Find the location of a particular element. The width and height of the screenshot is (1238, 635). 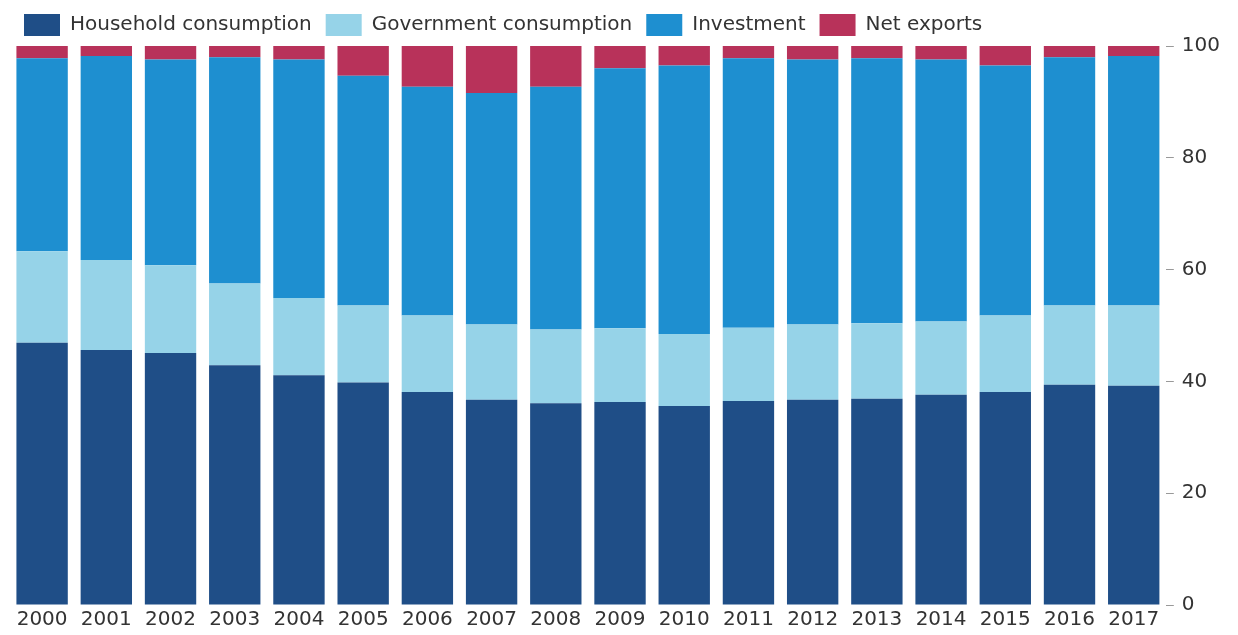

x-tick-label: 2015 is located at coordinates (1005, 618).